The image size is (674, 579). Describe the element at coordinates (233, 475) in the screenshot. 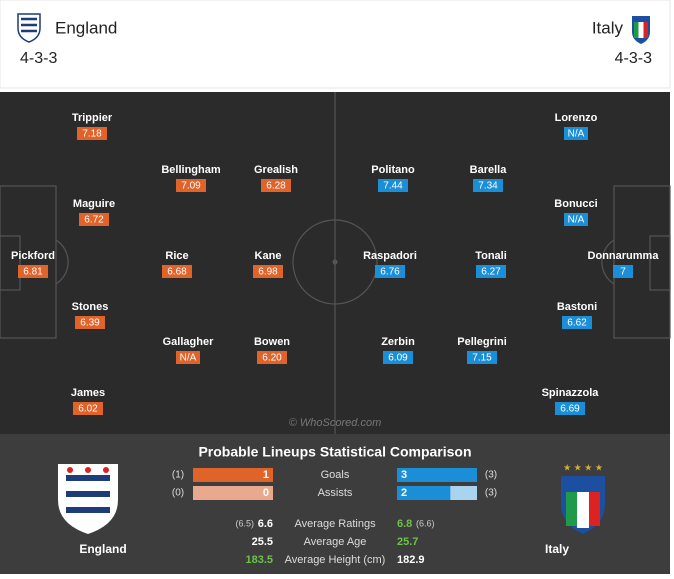

I see `home-bar` at that location.